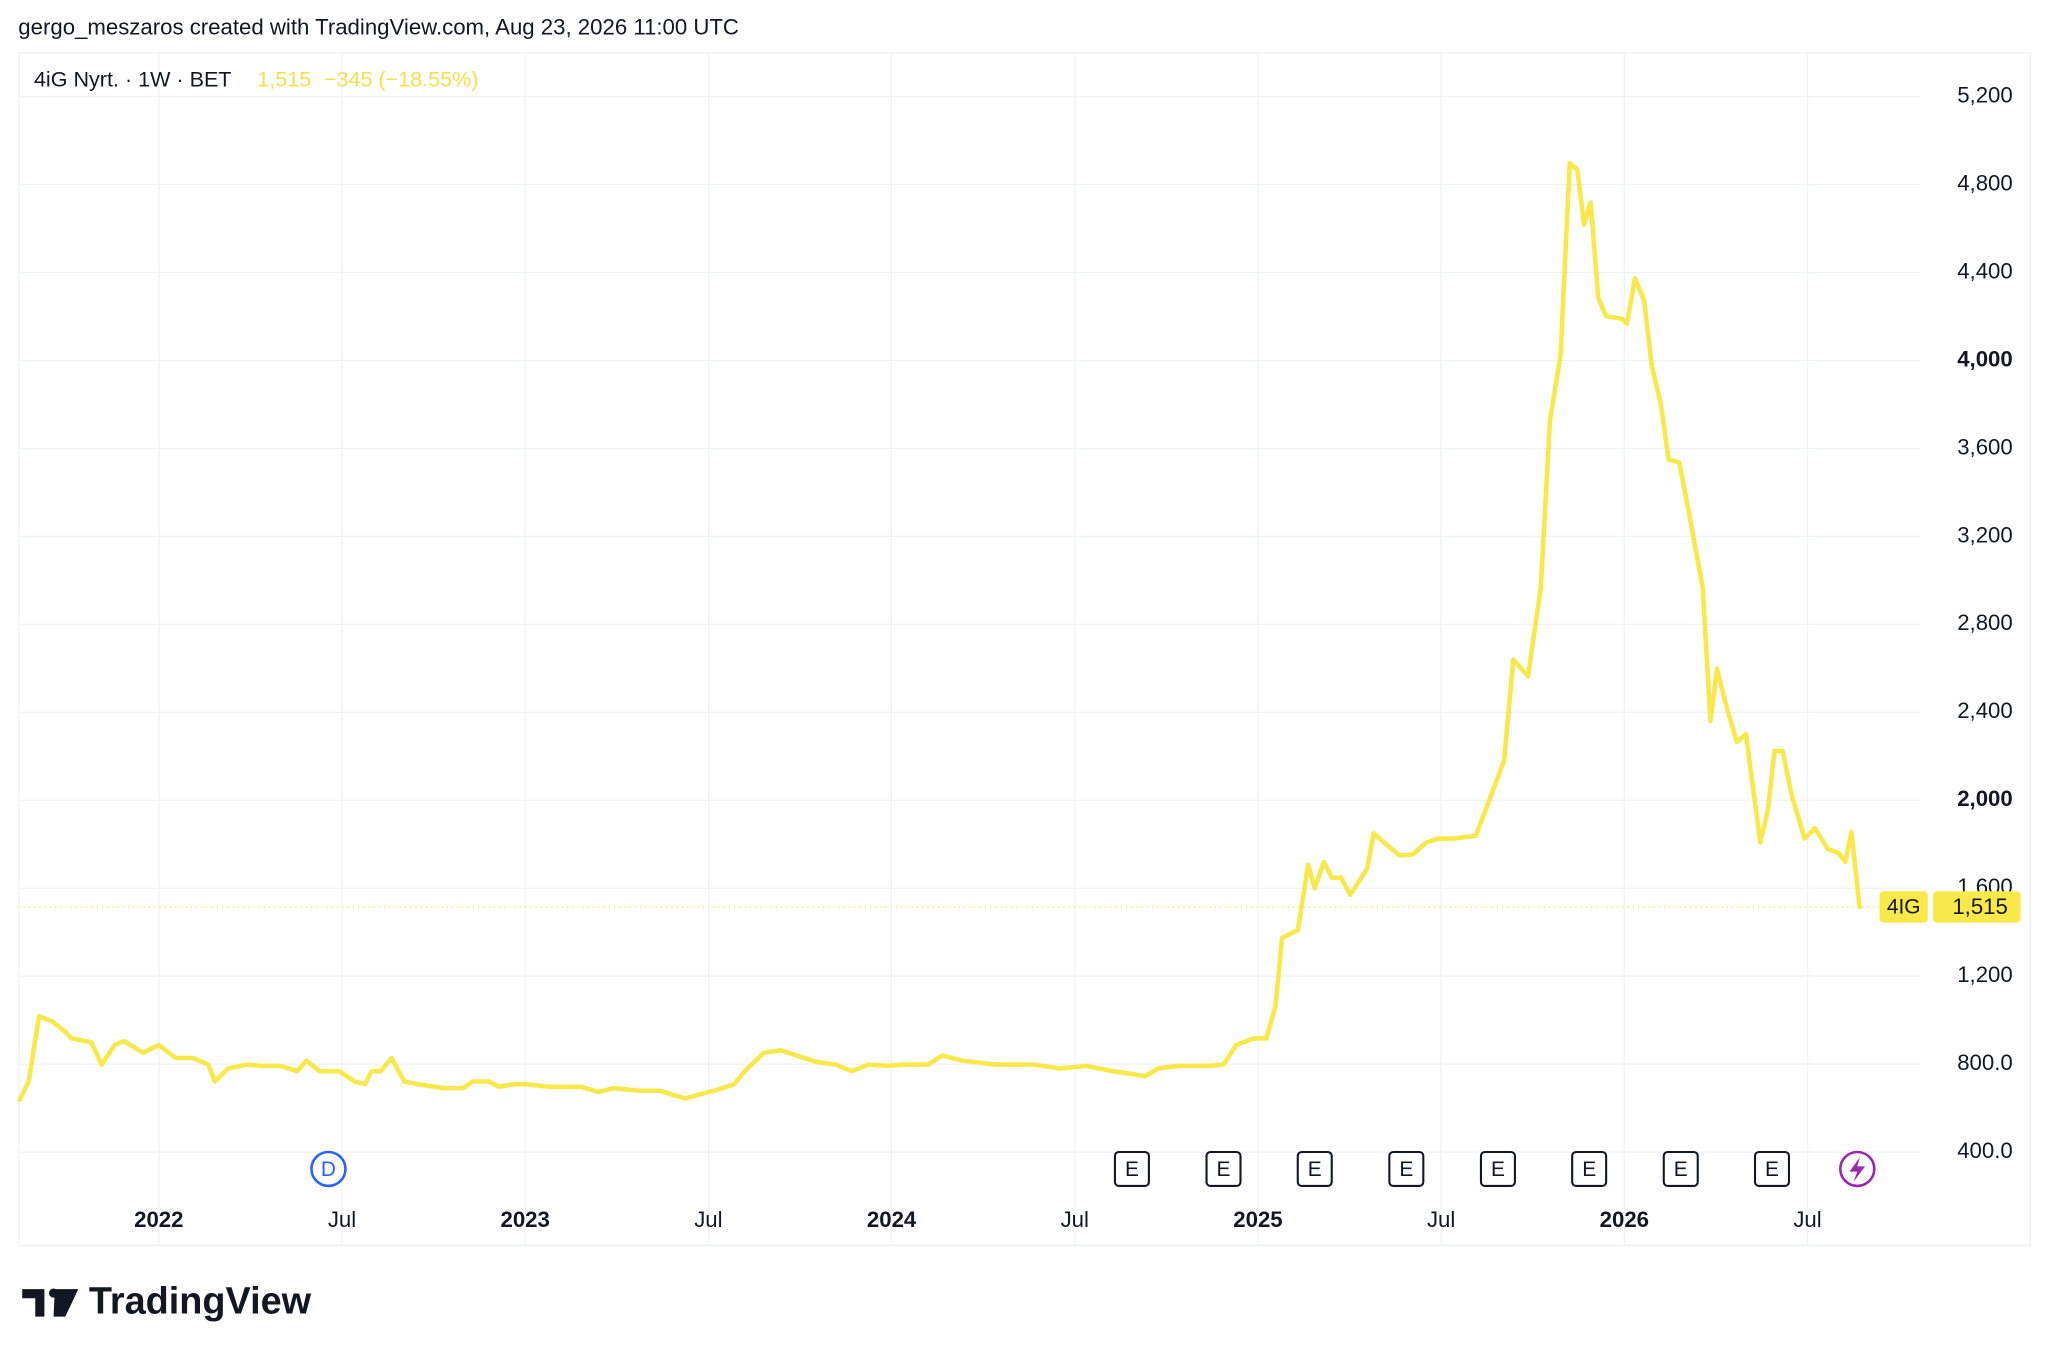  I want to click on legend-title: 4iG Nyrt. · 1W · BET, so click(133, 79).